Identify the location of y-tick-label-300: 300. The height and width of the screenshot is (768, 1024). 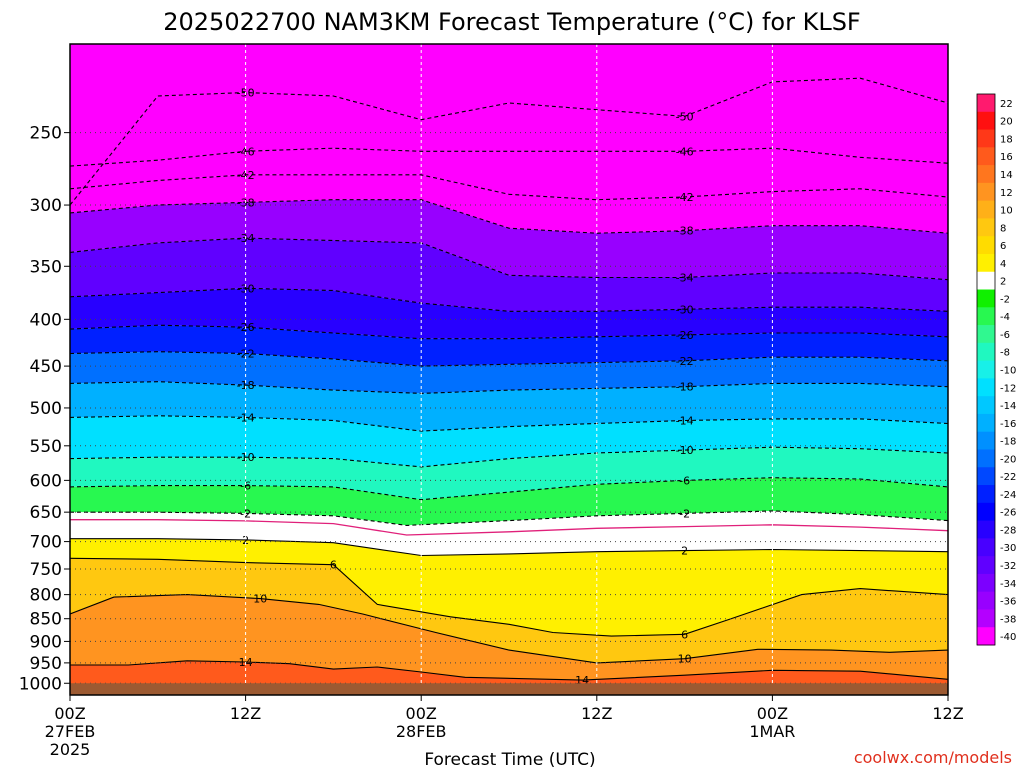
(46, 206).